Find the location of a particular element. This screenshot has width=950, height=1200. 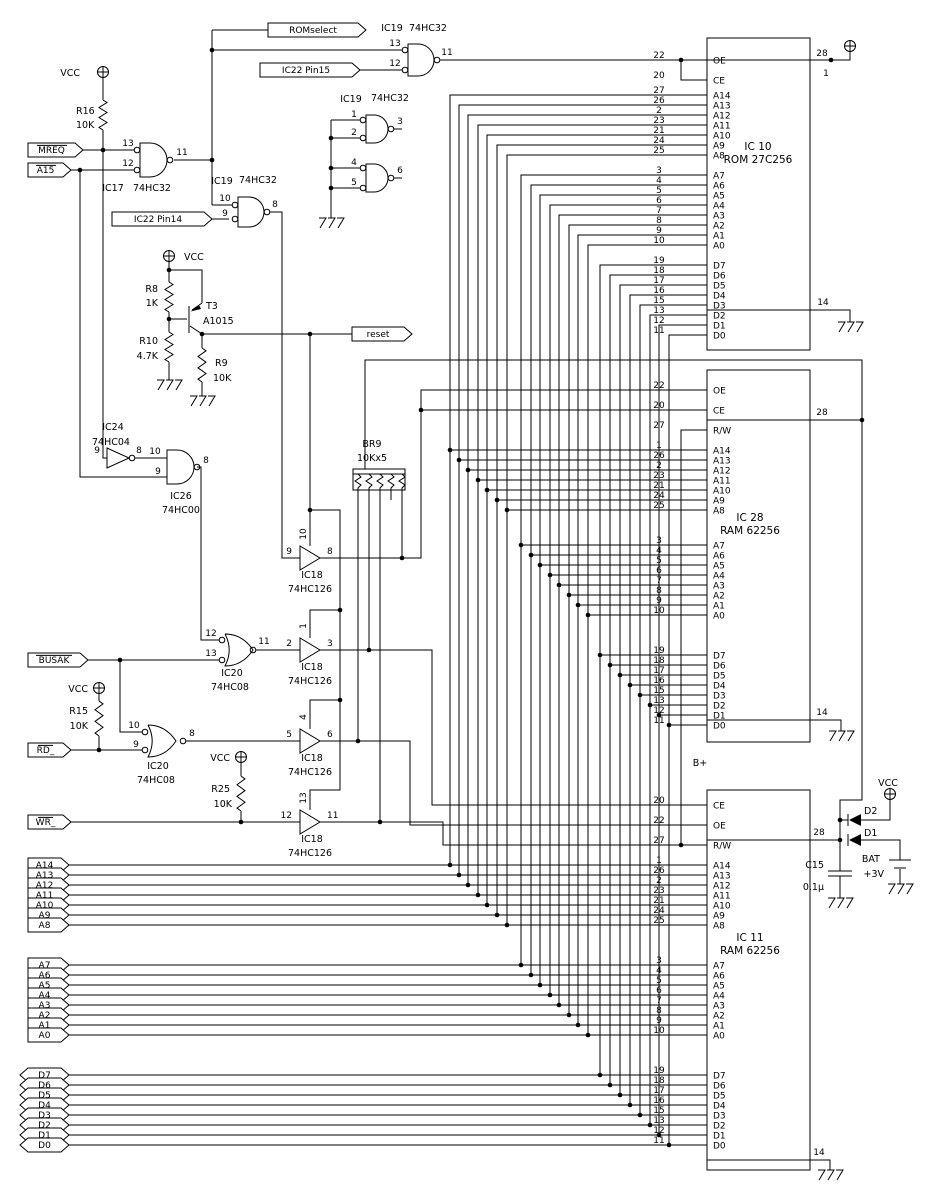

label-text: IC20 is located at coordinates (232, 673).